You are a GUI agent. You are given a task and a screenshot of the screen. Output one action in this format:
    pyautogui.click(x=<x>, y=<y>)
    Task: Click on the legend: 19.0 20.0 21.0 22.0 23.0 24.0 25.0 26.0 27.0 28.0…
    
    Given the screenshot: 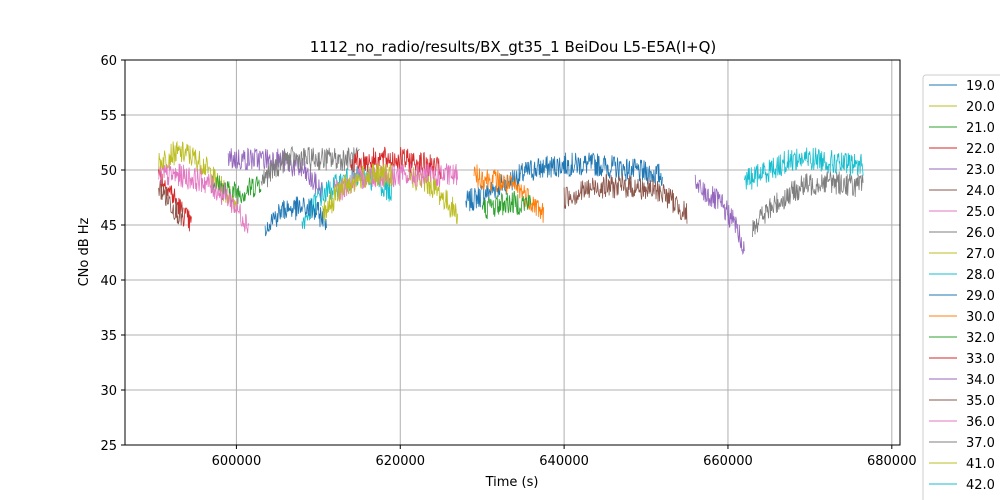 What is the action you would take?
    pyautogui.click(x=961, y=287)
    